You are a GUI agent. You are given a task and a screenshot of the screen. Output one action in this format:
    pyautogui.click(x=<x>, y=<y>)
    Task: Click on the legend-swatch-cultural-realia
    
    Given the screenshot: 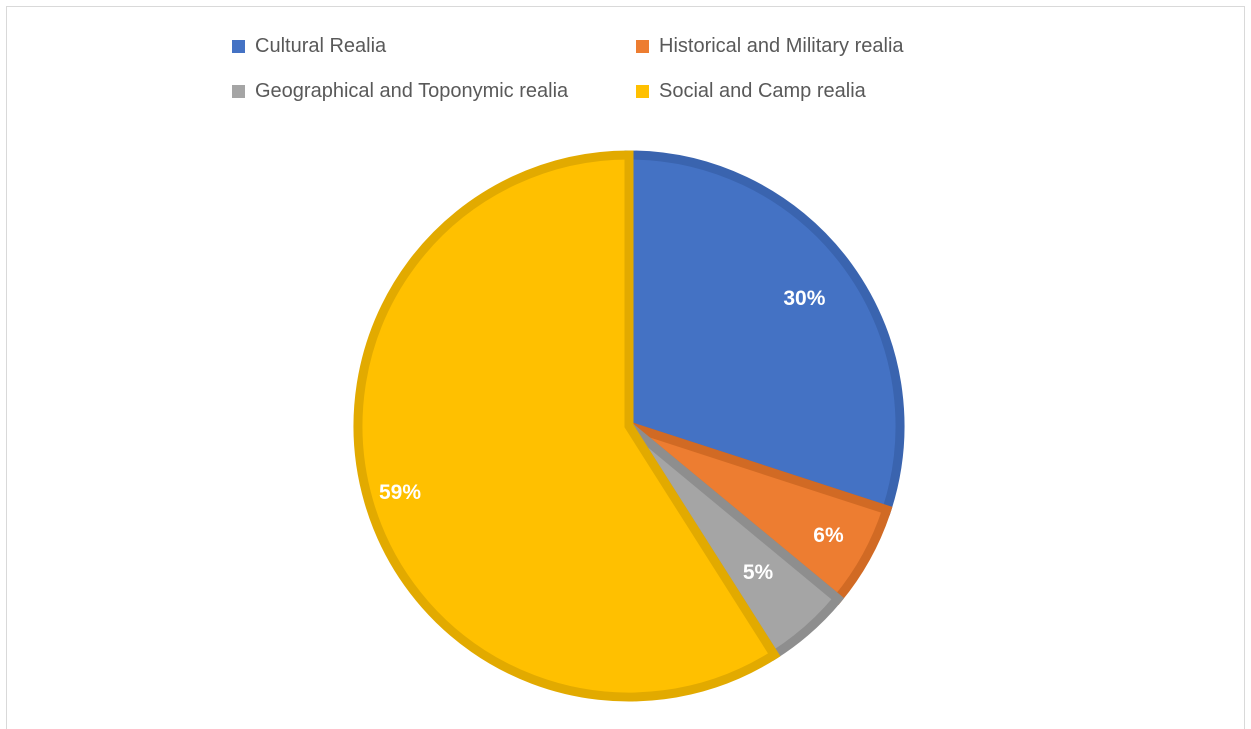 What is the action you would take?
    pyautogui.click(x=238, y=46)
    